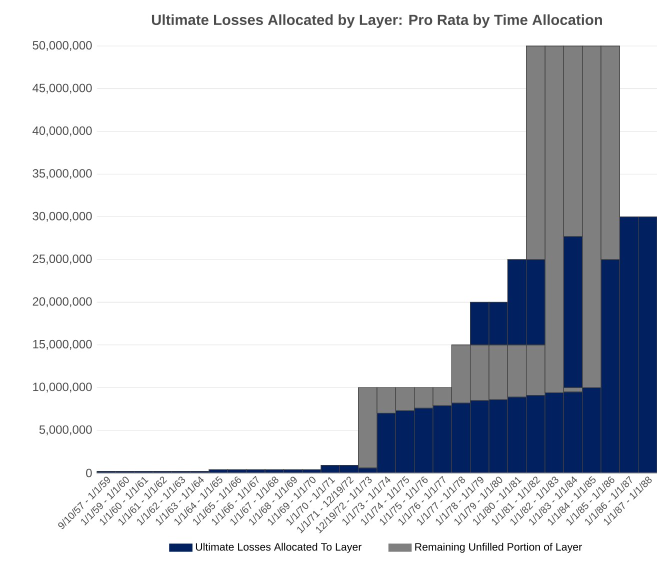  What do you see at coordinates (498, 547) in the screenshot?
I see `legend-label: Remaining Unfilled Portion of Layer` at bounding box center [498, 547].